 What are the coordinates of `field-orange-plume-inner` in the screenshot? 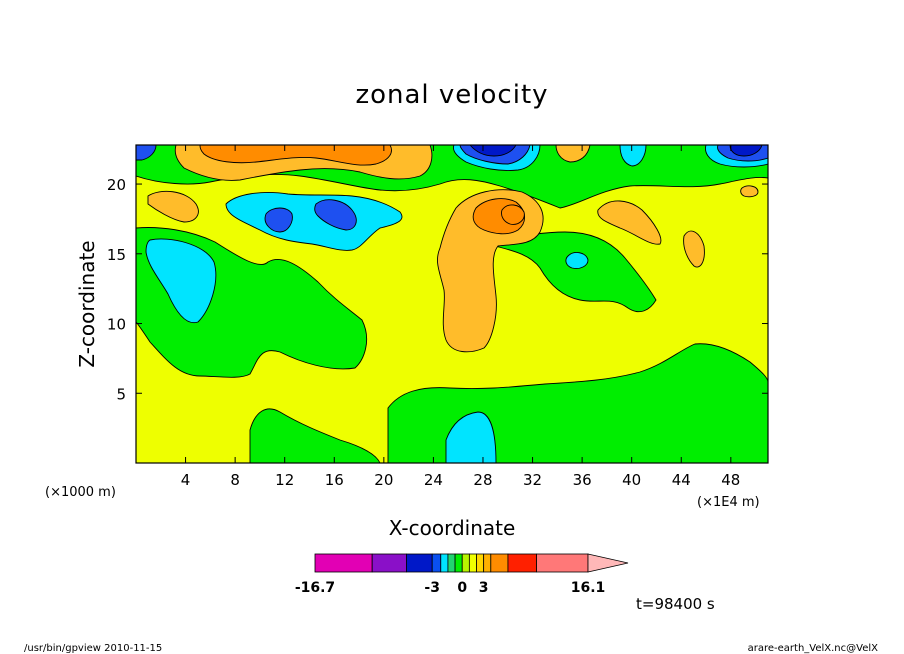 It's located at (513, 214).